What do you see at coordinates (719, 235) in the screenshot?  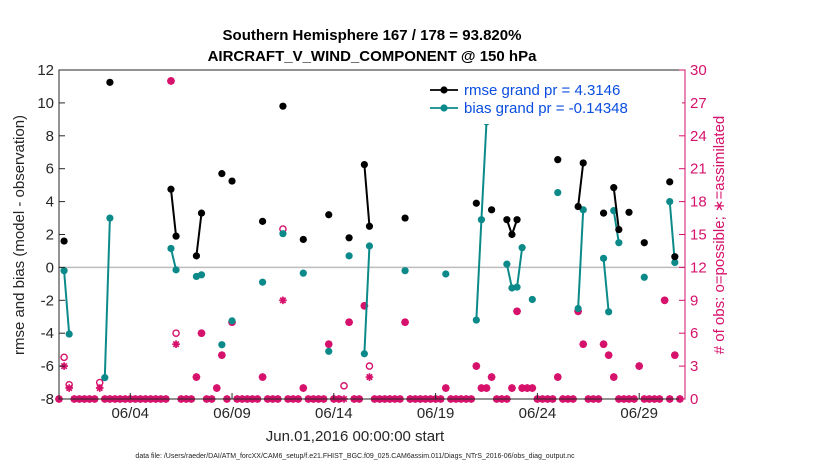 I see `y-axis-label-right: # of obs: o=possible; ∗=assimilated` at bounding box center [719, 235].